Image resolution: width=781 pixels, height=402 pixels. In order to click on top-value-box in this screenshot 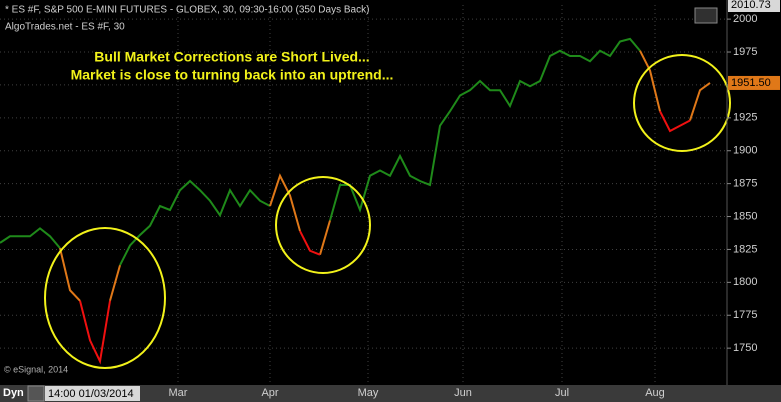, I will do `click(754, 6)`.